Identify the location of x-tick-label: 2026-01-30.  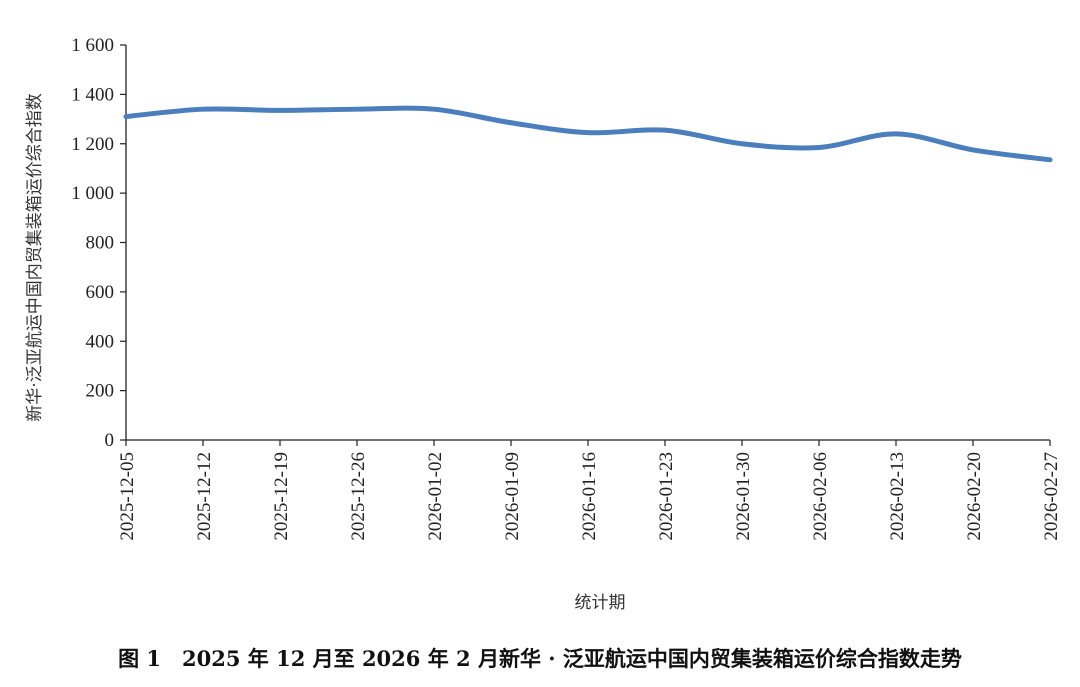
(743, 496).